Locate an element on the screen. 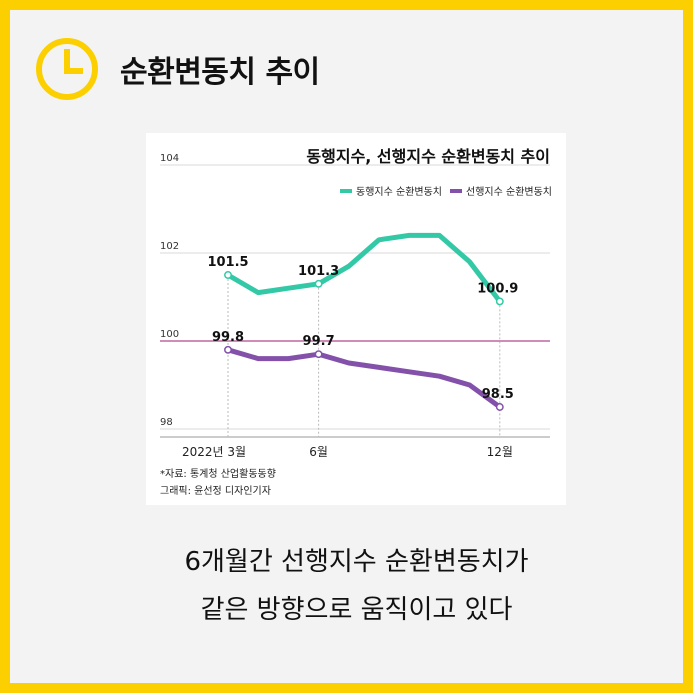  caption: 6개월간 선행지수 순환변동치가 같은 방향으로 움직이고 있다 is located at coordinates (351, 586).